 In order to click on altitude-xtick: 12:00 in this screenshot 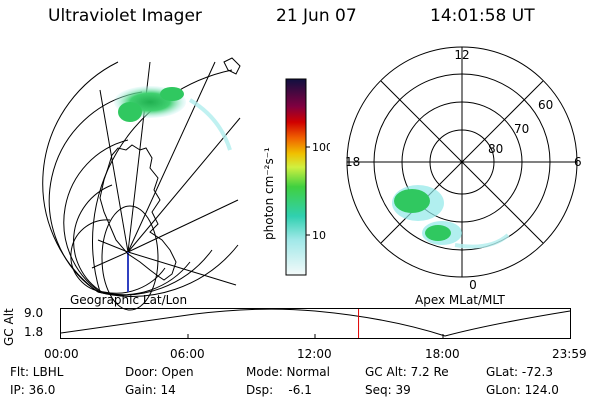, I will do `click(314, 354)`.